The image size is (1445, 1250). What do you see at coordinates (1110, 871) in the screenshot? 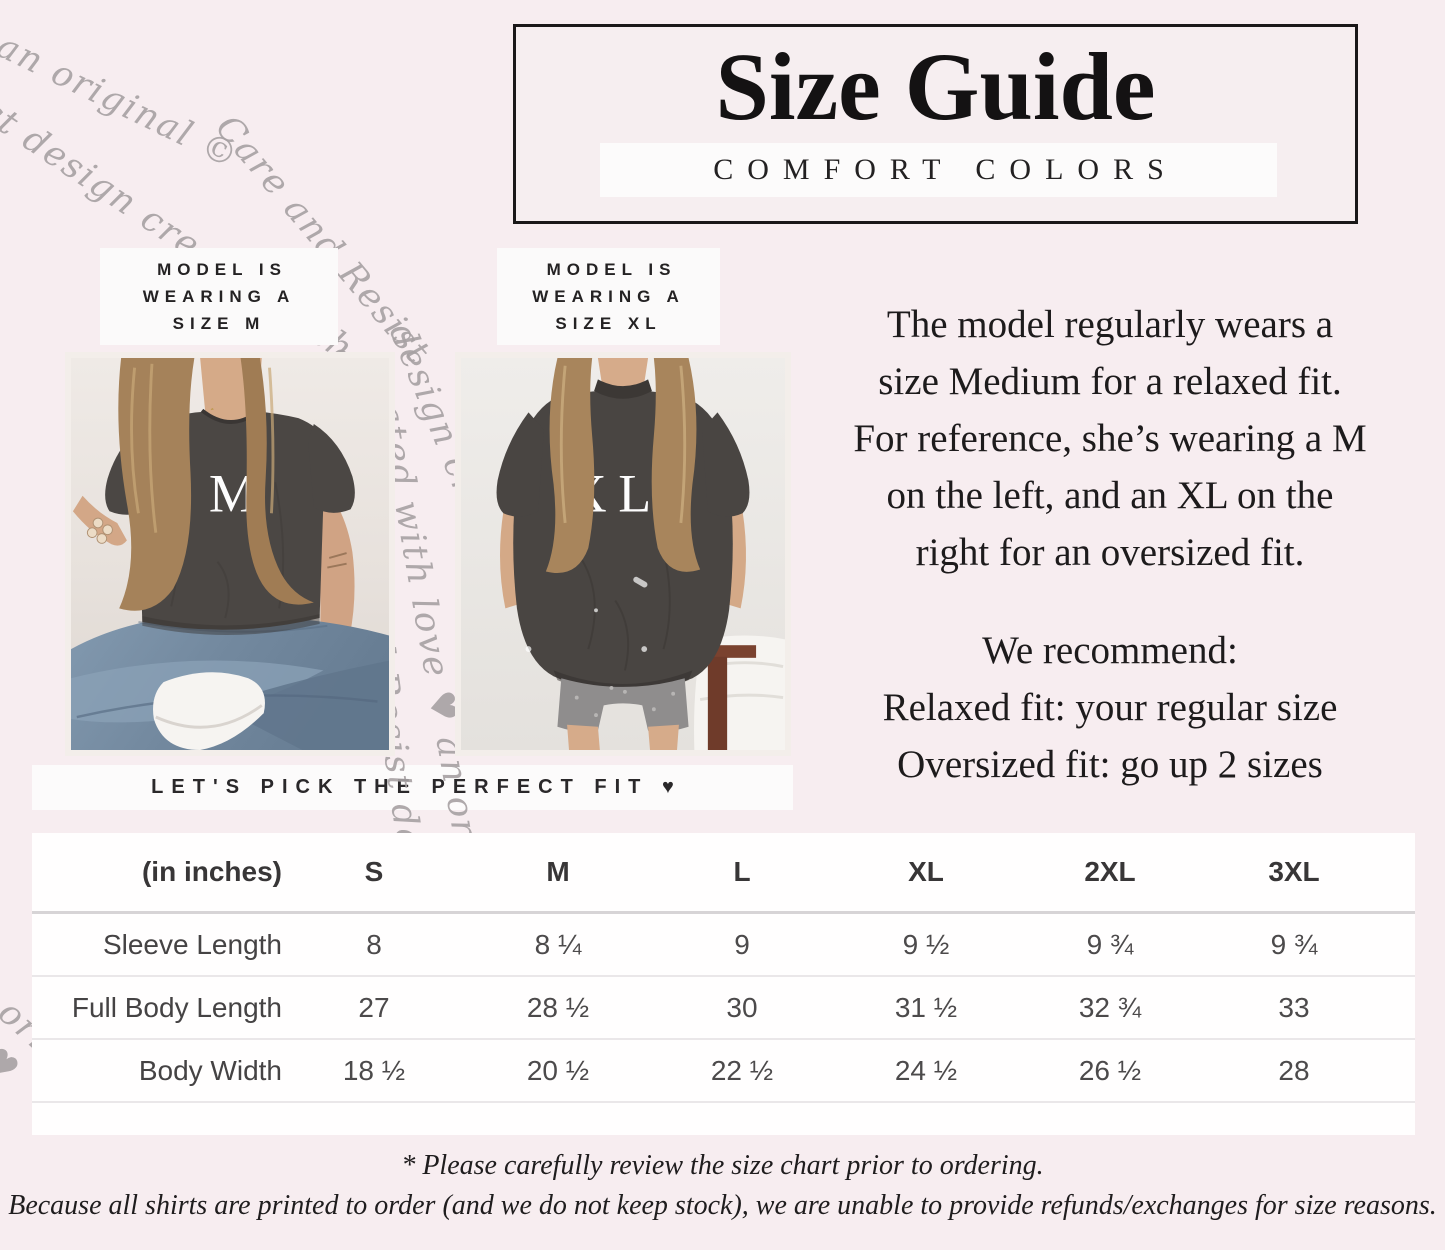
I see `size-header-2xl: 2XL` at bounding box center [1110, 871].